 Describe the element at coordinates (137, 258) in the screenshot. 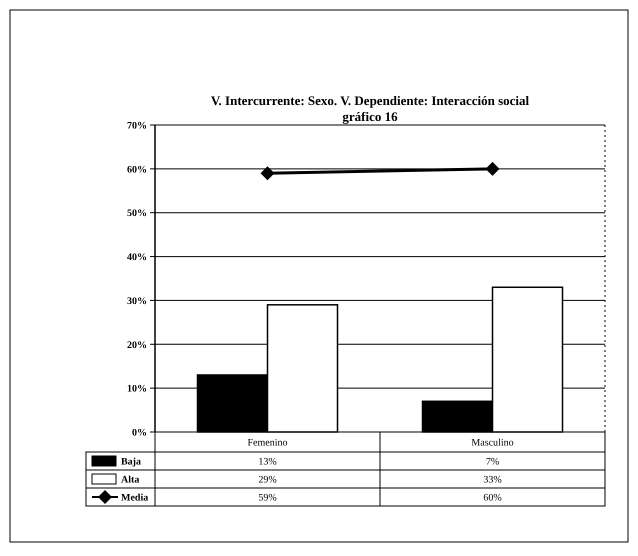

I see `y-tick-label: 40%` at that location.